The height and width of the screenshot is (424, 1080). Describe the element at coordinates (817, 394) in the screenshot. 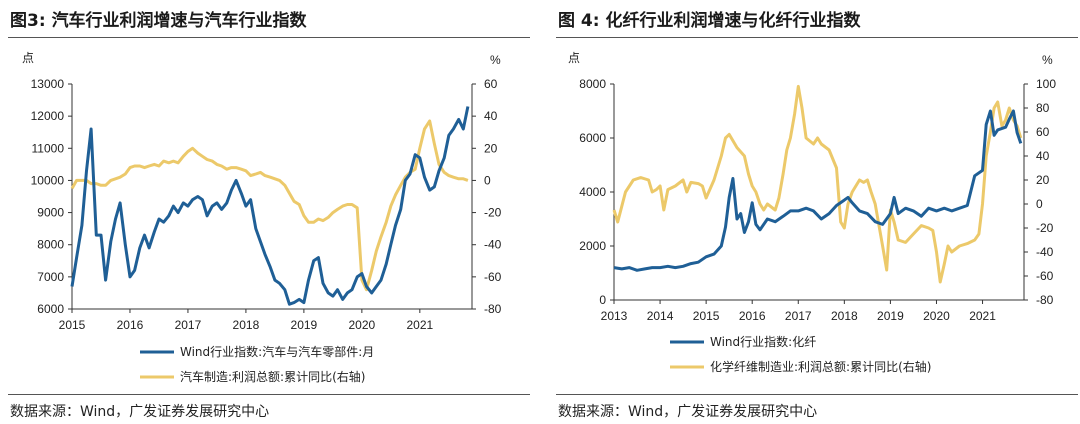

I see `figure-4-bottom-rule` at that location.